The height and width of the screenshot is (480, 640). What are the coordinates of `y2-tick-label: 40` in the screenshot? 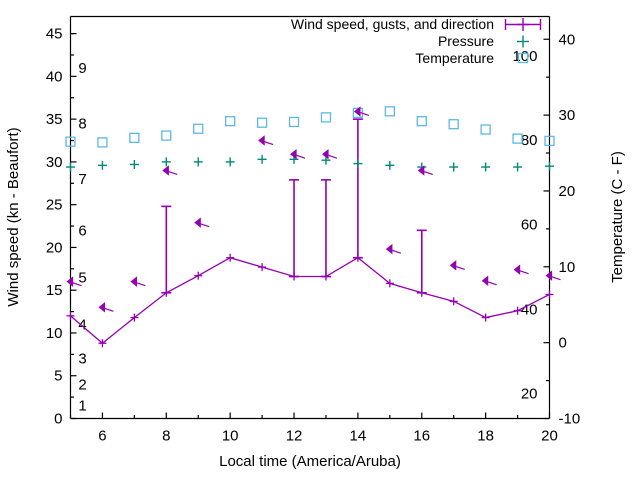 It's located at (567, 39).